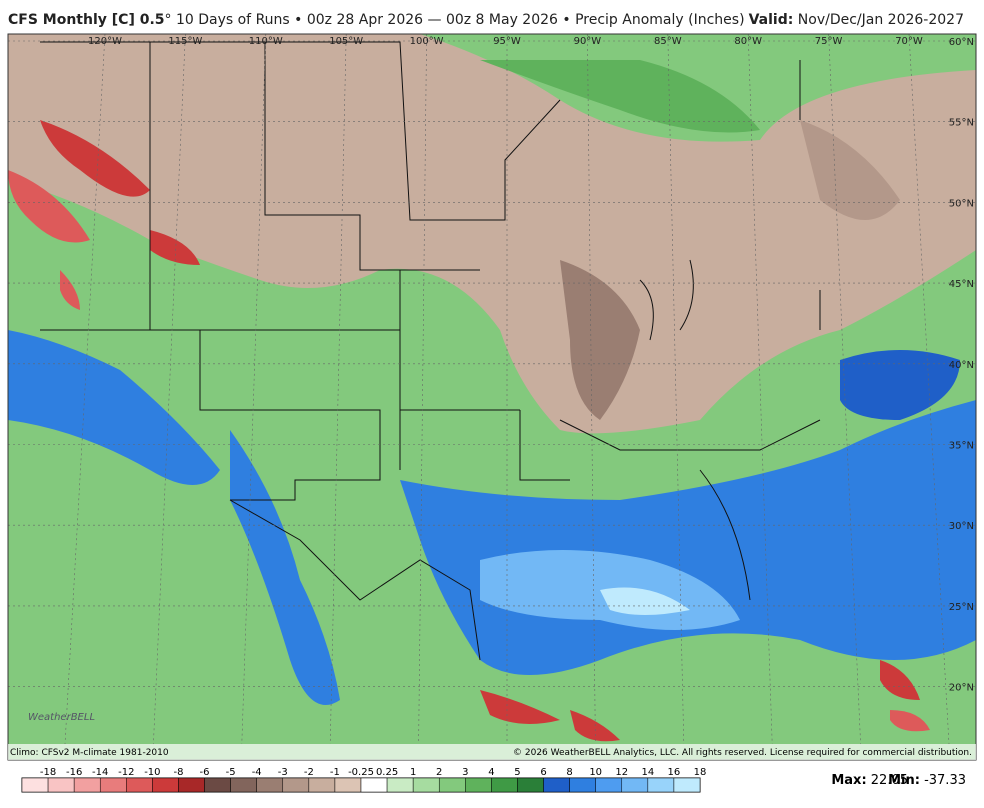 This screenshot has width=984, height=808. Describe the element at coordinates (880, 20) in the screenshot. I see `valid-value: Nov/Dec/Jan 2026-2027` at that location.